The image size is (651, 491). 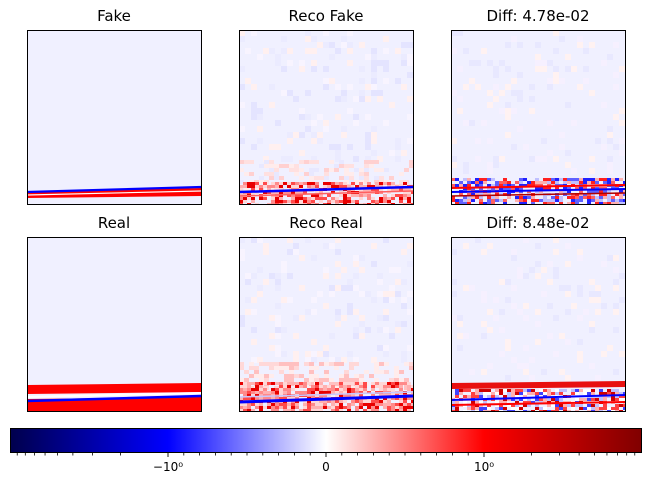 I want to click on heatmap-real-diff, so click(x=538, y=324).